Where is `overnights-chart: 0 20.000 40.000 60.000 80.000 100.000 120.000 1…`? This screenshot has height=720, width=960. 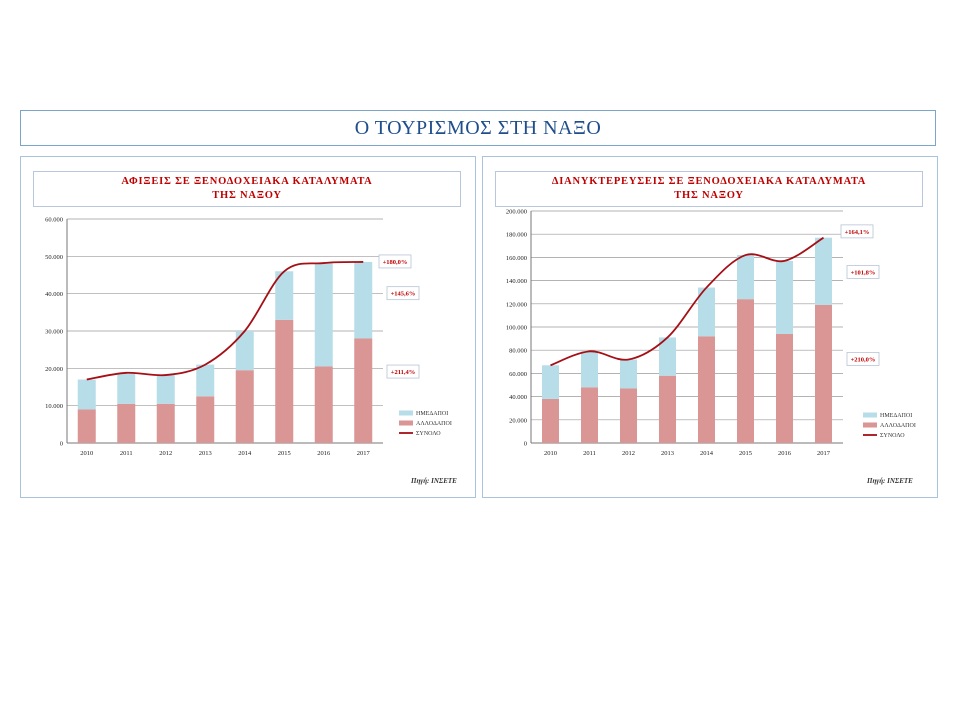 overnights-chart: 0 20.000 40.000 60.000 80.000 100.000 120.000 1… is located at coordinates (711, 333).